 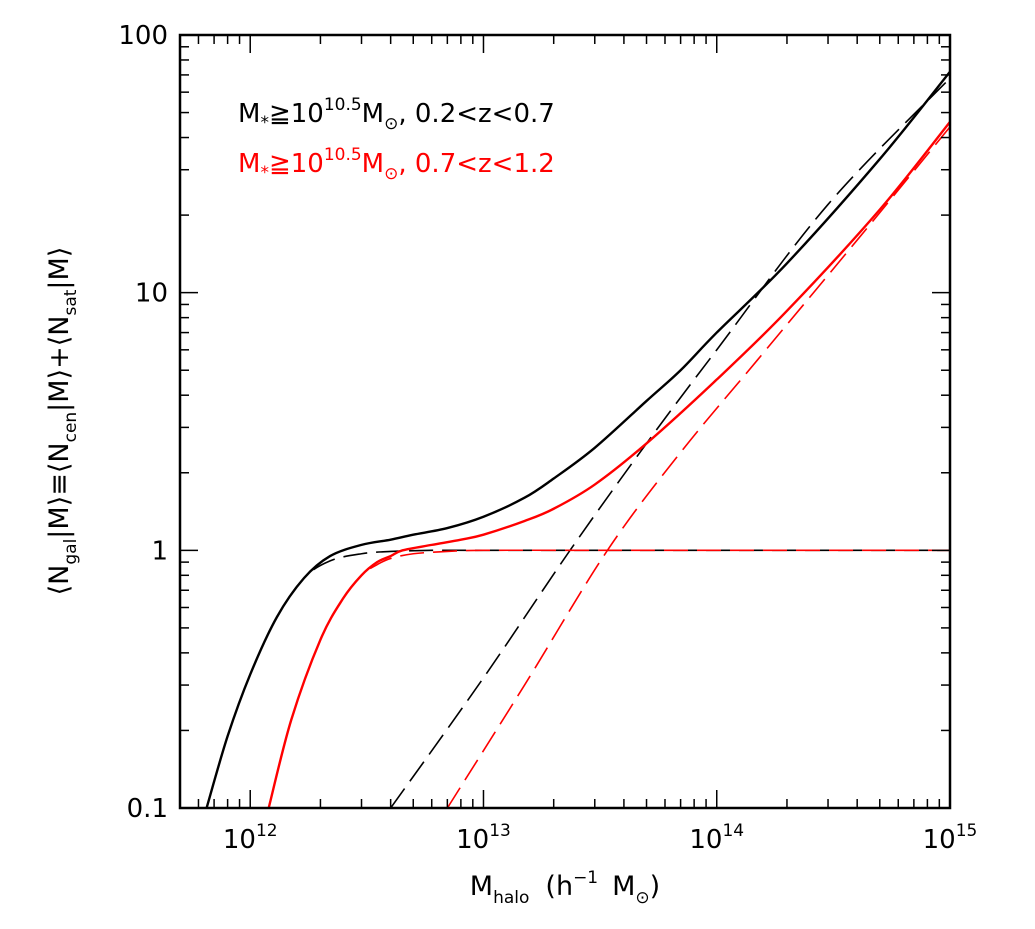 What do you see at coordinates (62, 421) in the screenshot?
I see `y-axis-label: ⟨Ngal|M⟩≡⟨Ncen|M⟩+⟨Nsat|M⟩` at bounding box center [62, 421].